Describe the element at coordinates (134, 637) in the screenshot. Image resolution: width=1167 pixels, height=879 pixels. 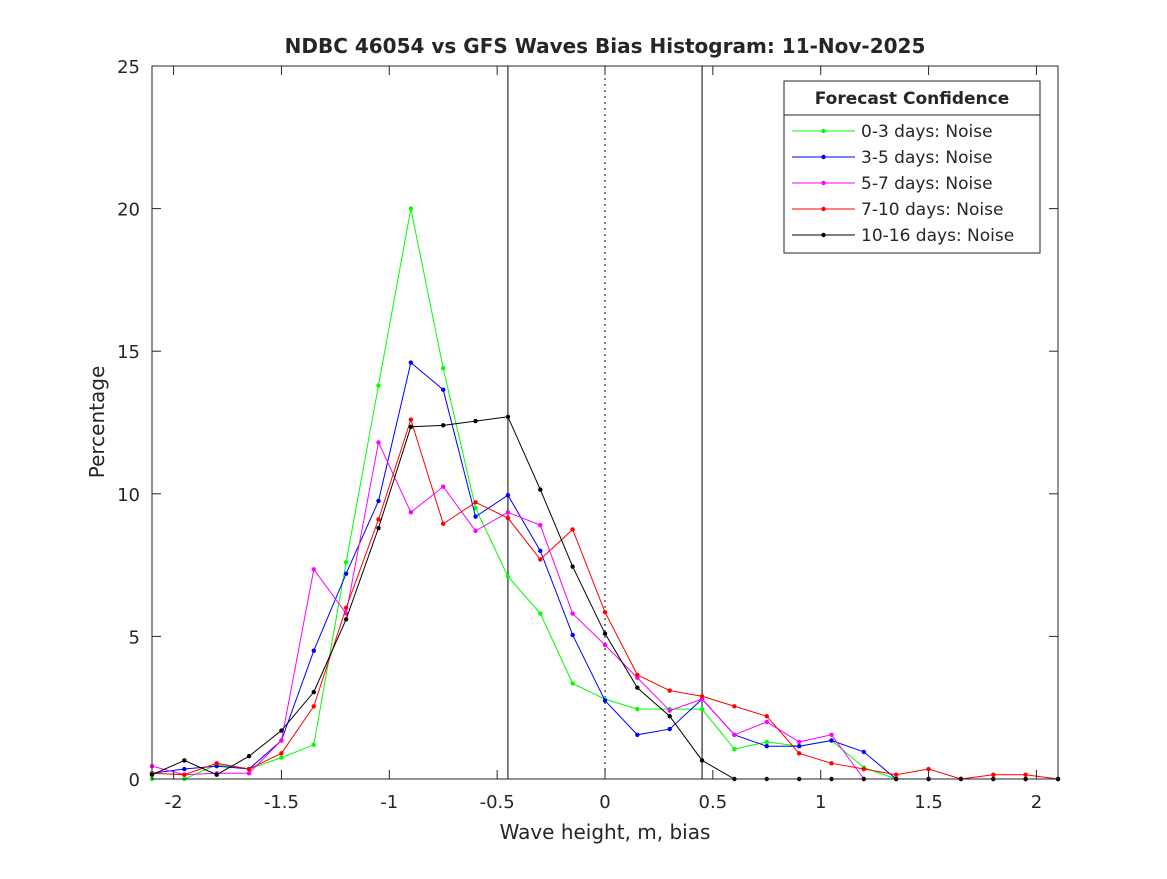
I see `y-tick-label: 5` at that location.